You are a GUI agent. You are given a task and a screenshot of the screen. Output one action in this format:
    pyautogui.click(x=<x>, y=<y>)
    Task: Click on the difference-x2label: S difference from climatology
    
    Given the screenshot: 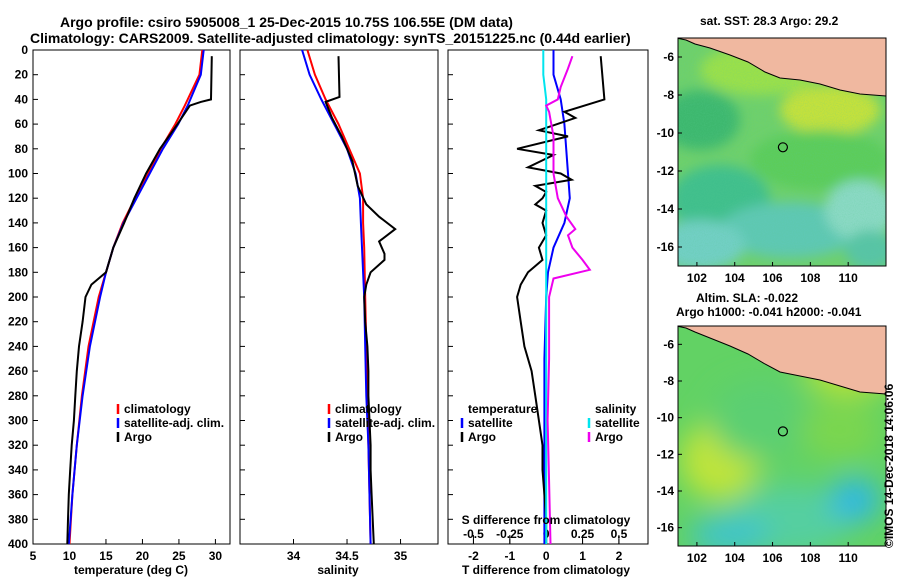 What is the action you would take?
    pyautogui.click(x=546, y=520)
    